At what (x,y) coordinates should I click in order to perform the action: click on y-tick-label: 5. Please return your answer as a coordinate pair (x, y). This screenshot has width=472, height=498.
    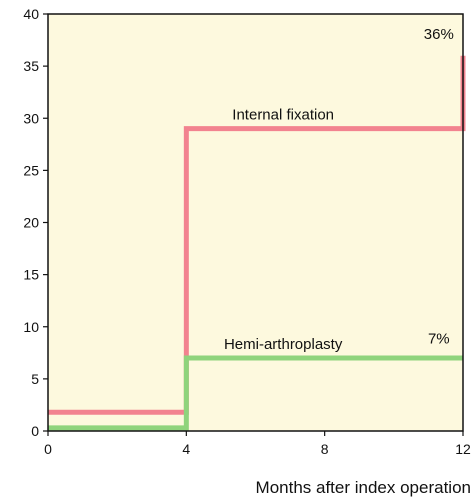
    Looking at the image, I should click on (35, 379).